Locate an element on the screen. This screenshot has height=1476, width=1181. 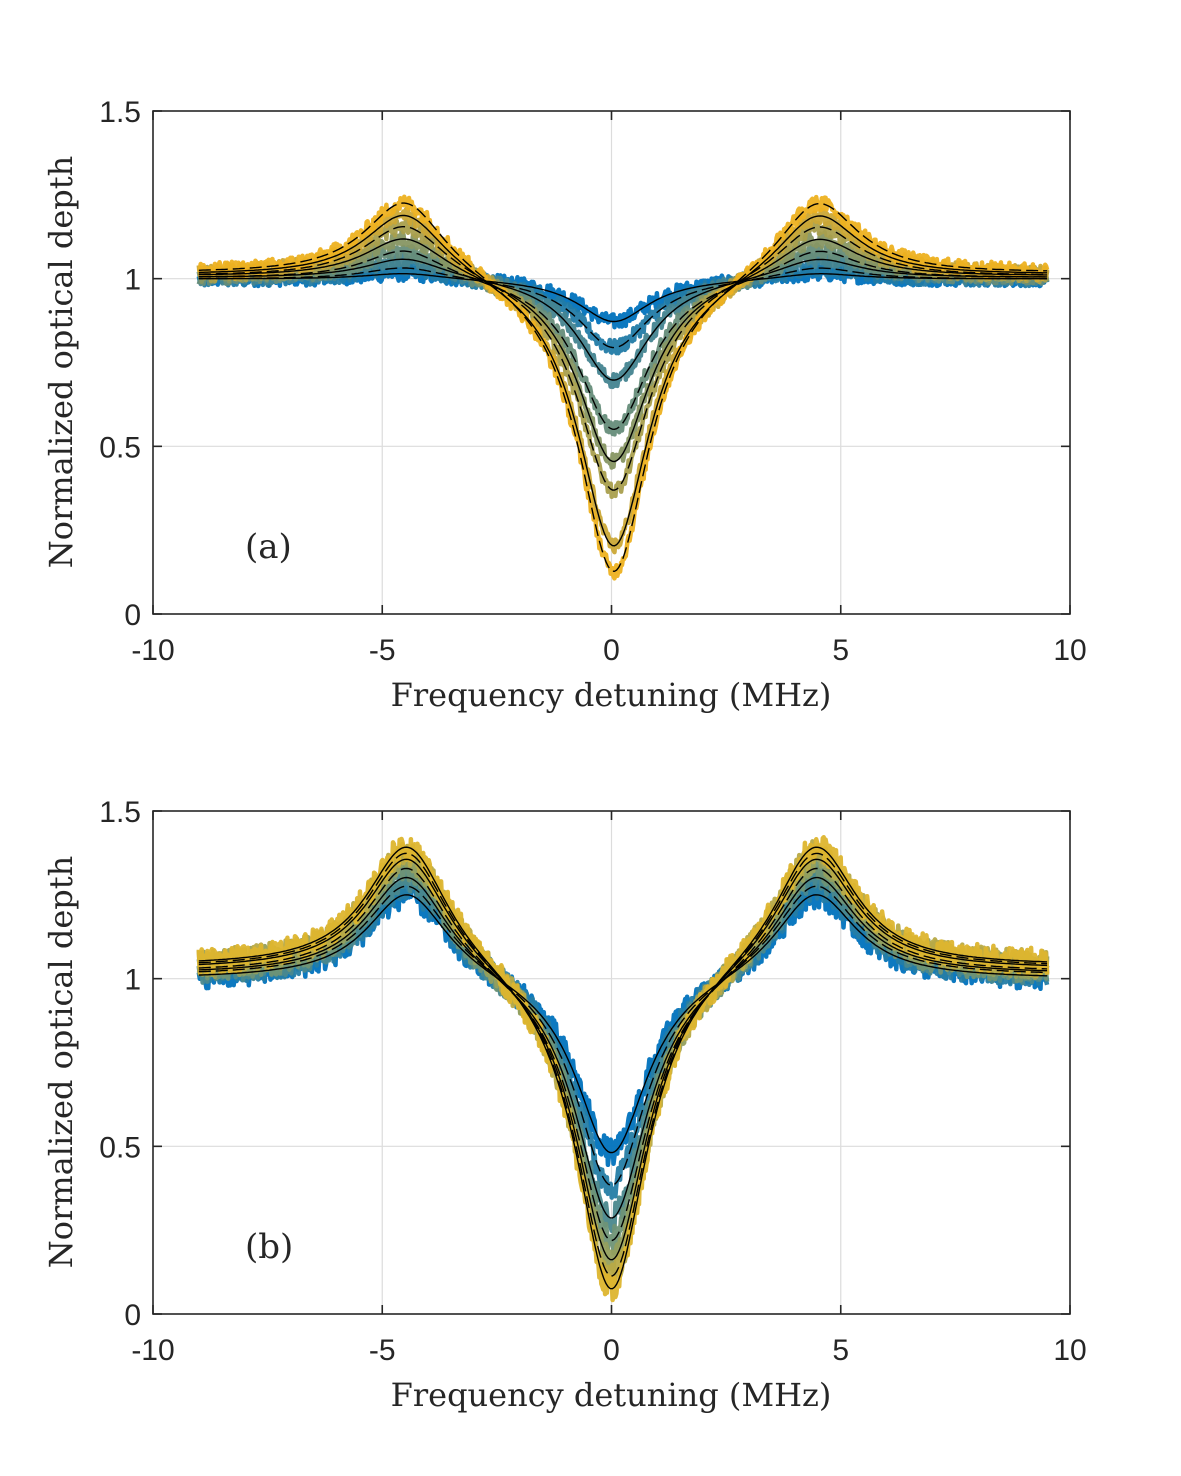
panel-label-a: (a) is located at coordinates (268, 547).